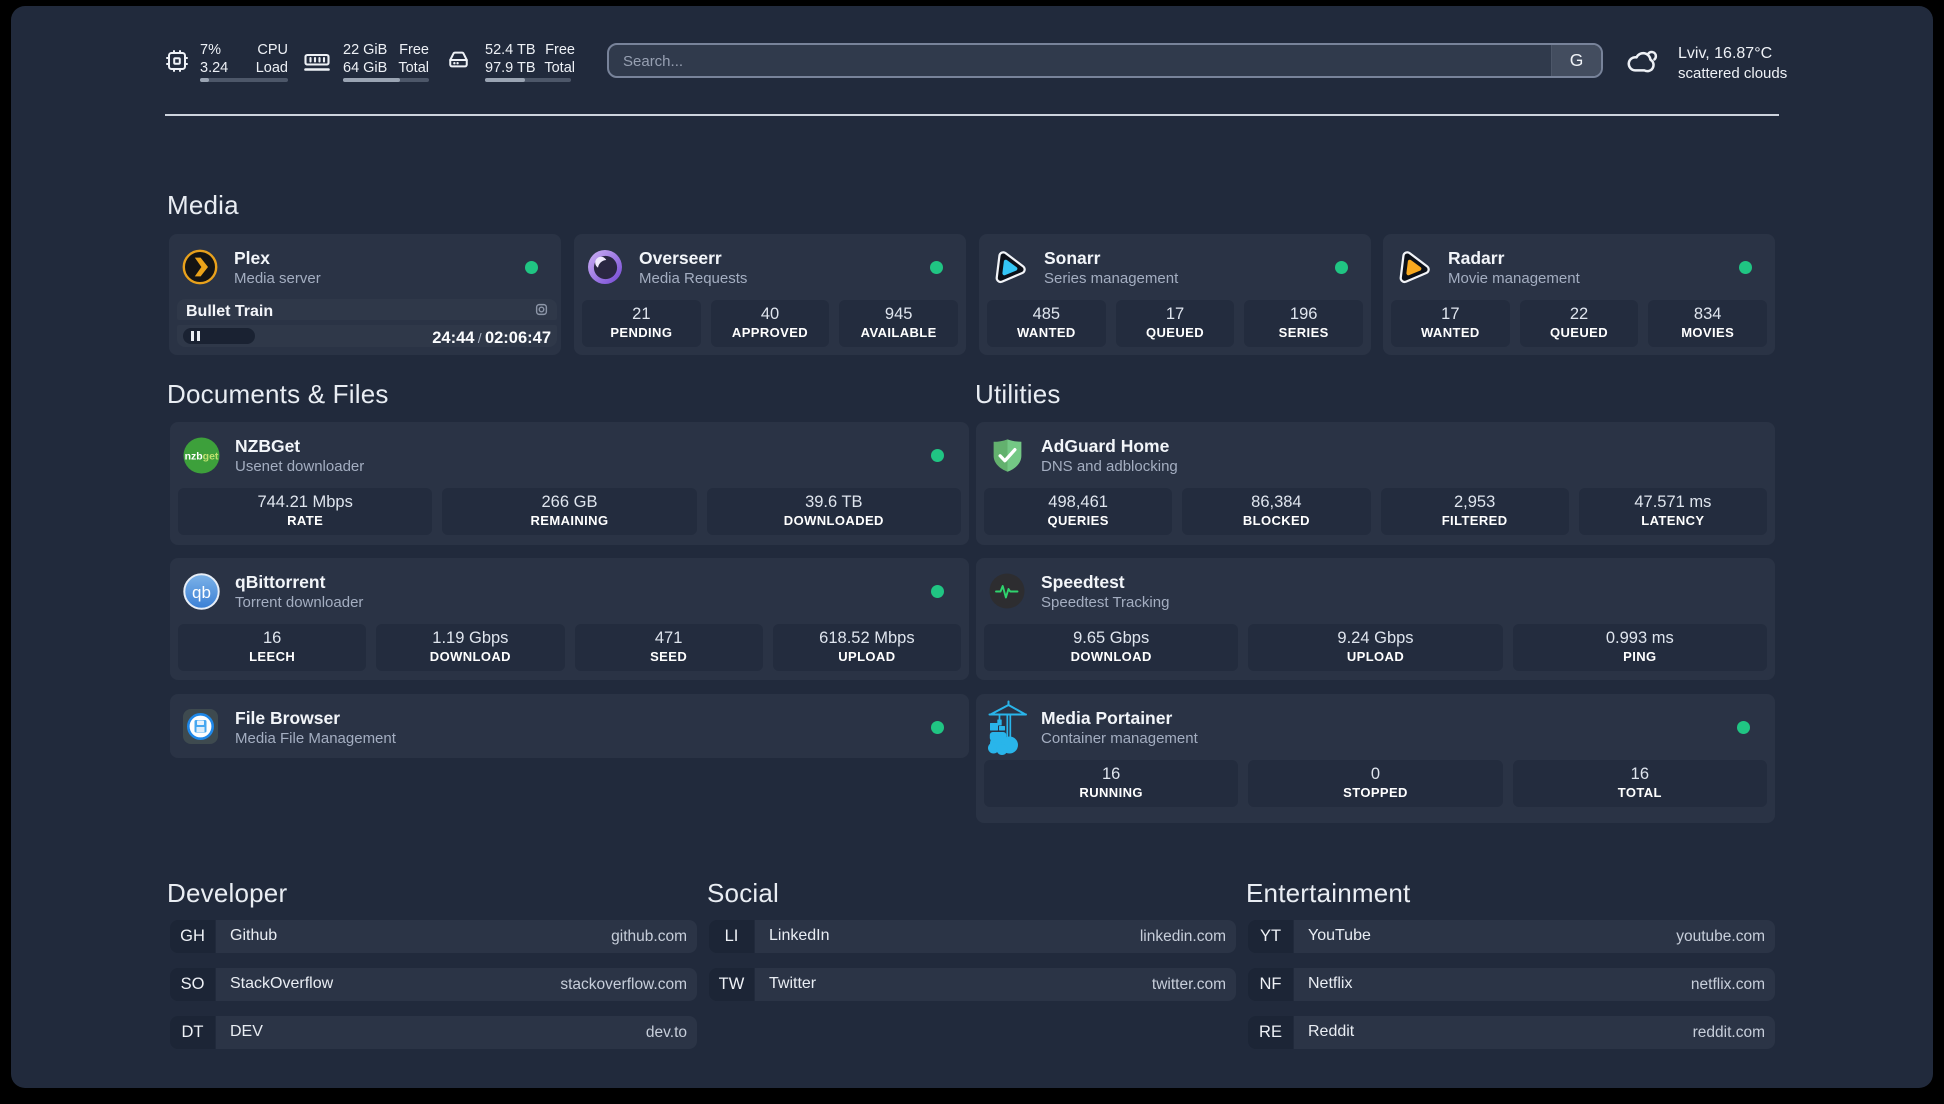 This screenshot has width=1944, height=1104. Describe the element at coordinates (202, 457) in the screenshot. I see `svg-text: nzbget` at that location.